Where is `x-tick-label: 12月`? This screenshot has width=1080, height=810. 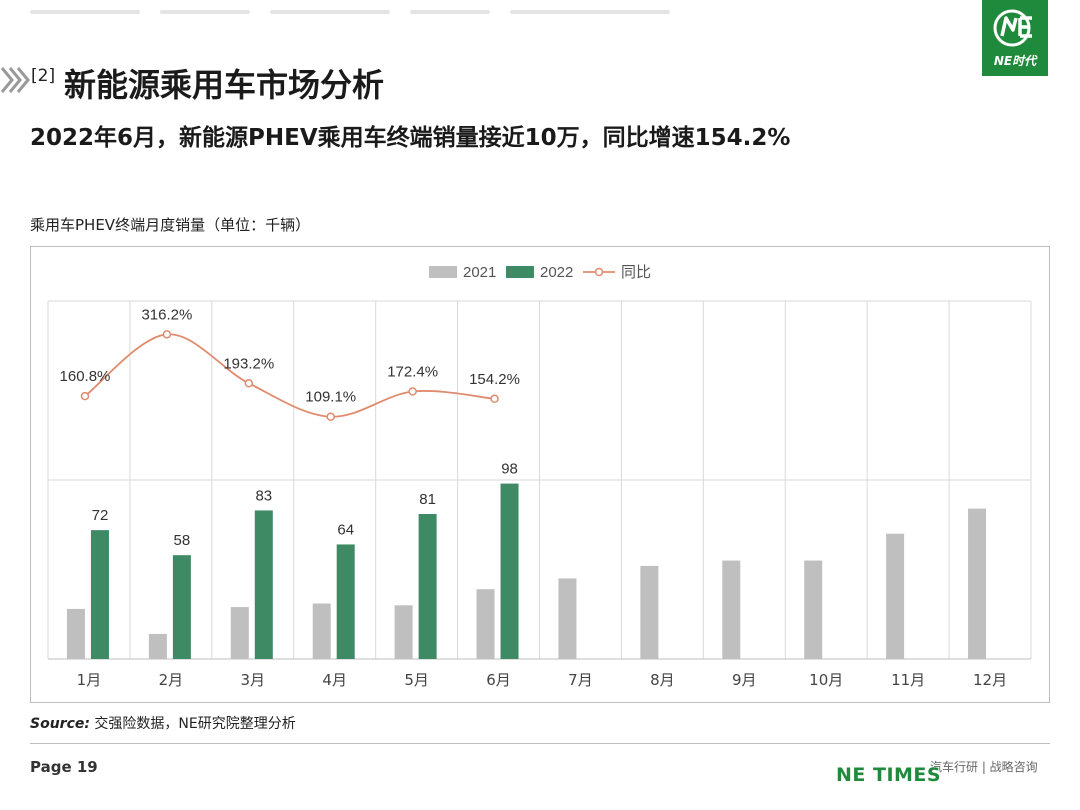 x-tick-label: 12月 is located at coordinates (990, 680).